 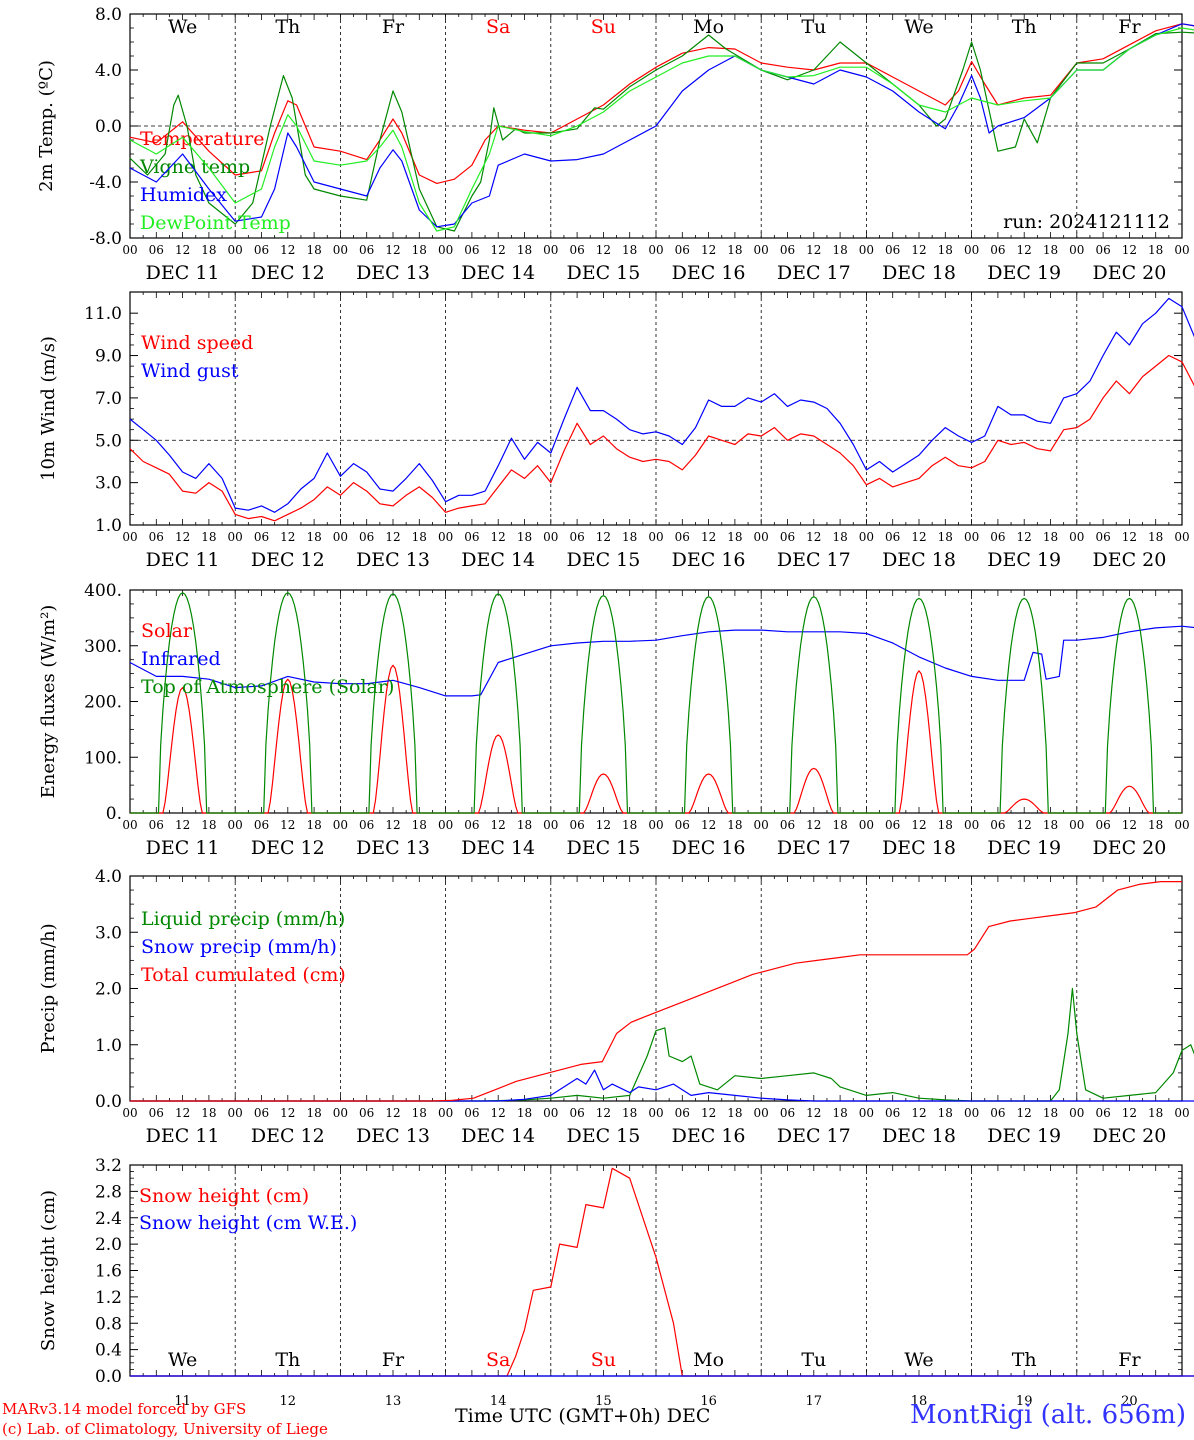 I want to click on legend-entry: Snow precip (mm/h), so click(x=239, y=947).